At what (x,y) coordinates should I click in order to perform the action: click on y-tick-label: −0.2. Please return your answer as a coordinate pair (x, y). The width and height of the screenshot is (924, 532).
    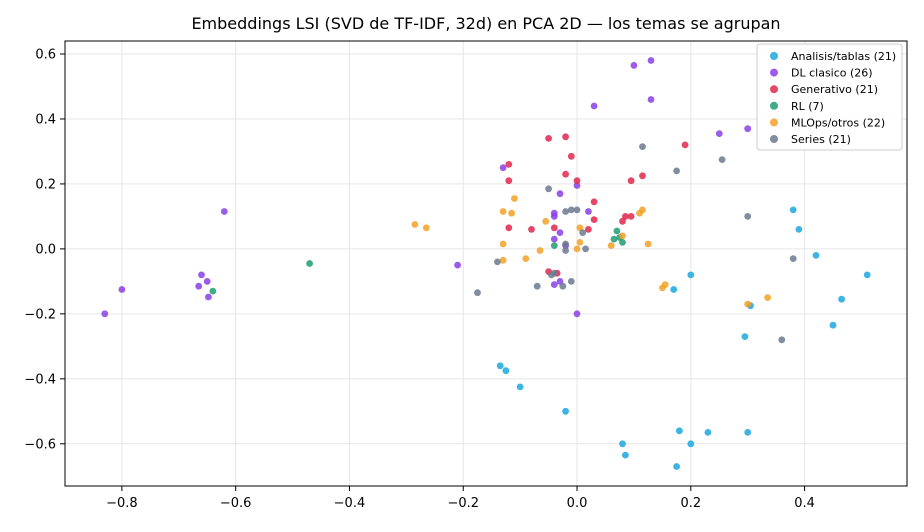
    Looking at the image, I should click on (40, 314).